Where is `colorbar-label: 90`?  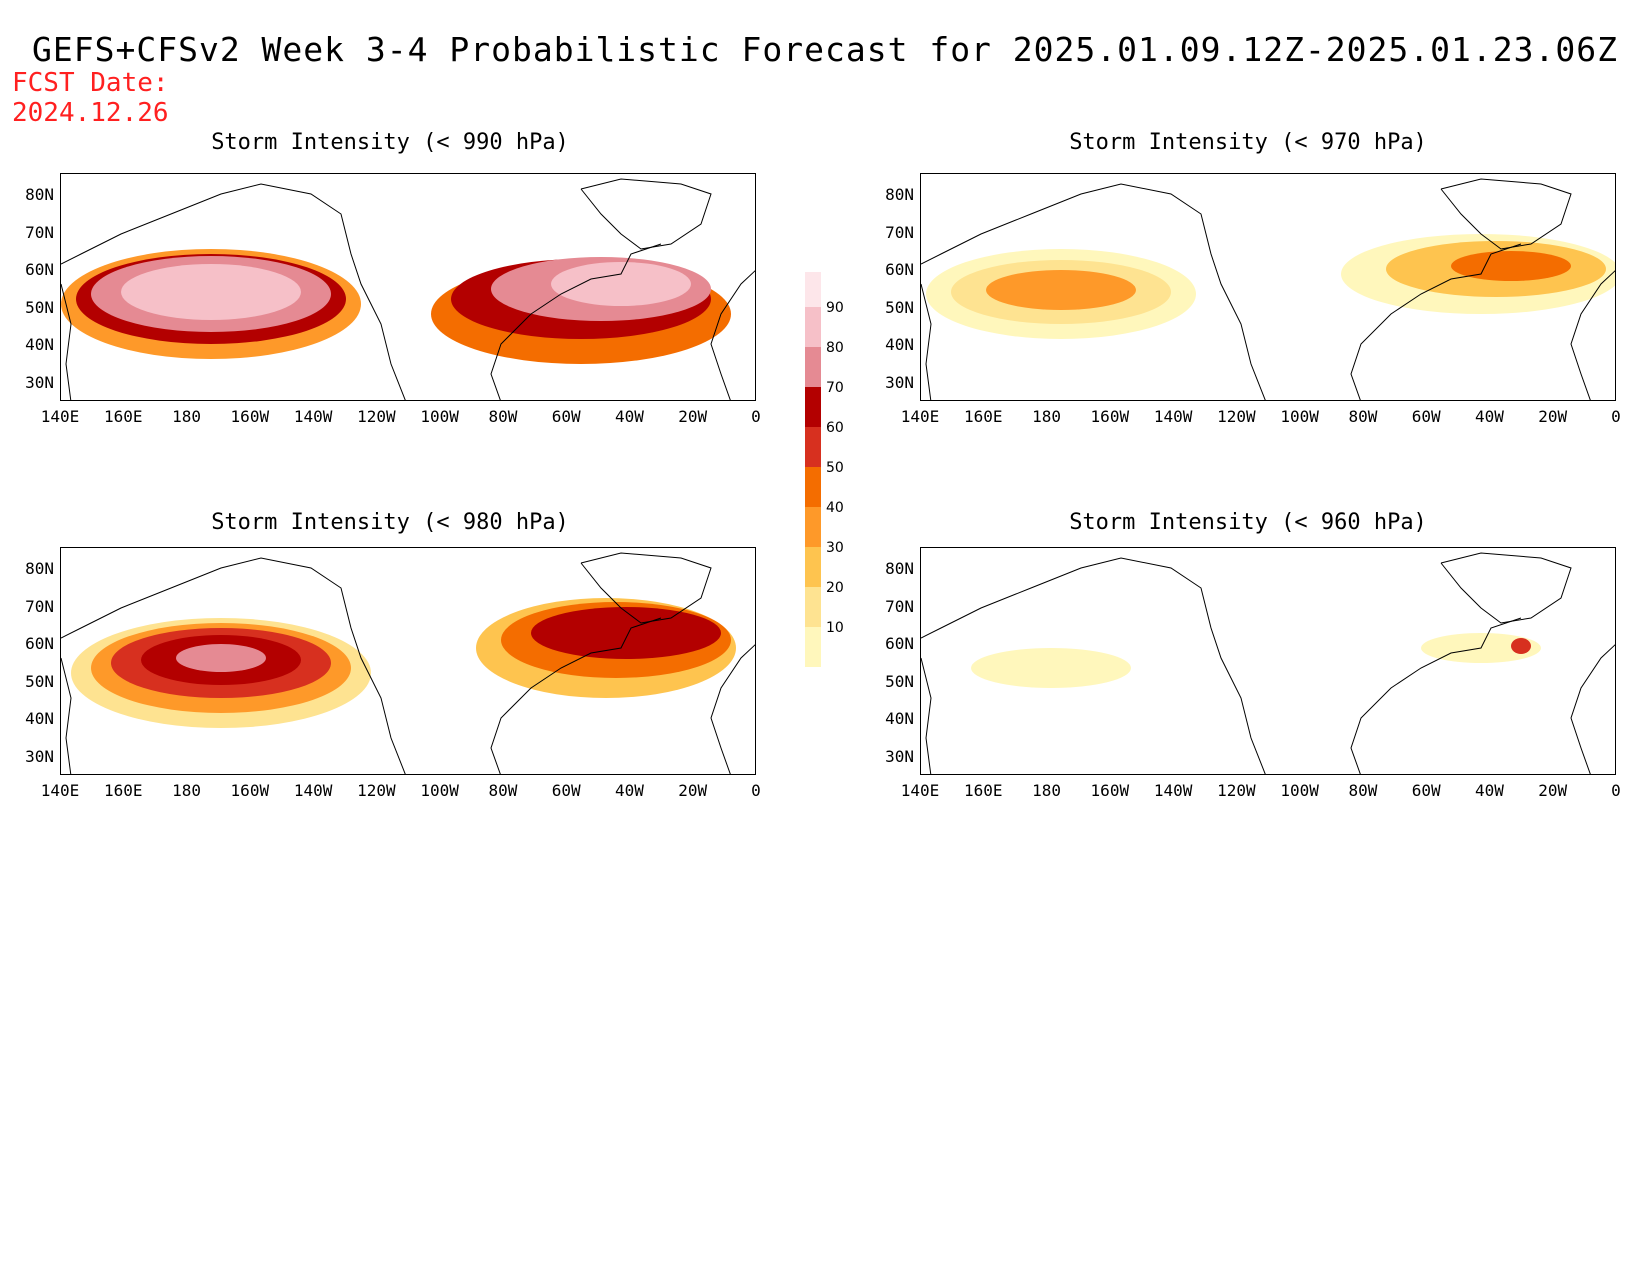 colorbar-label: 90 is located at coordinates (835, 308).